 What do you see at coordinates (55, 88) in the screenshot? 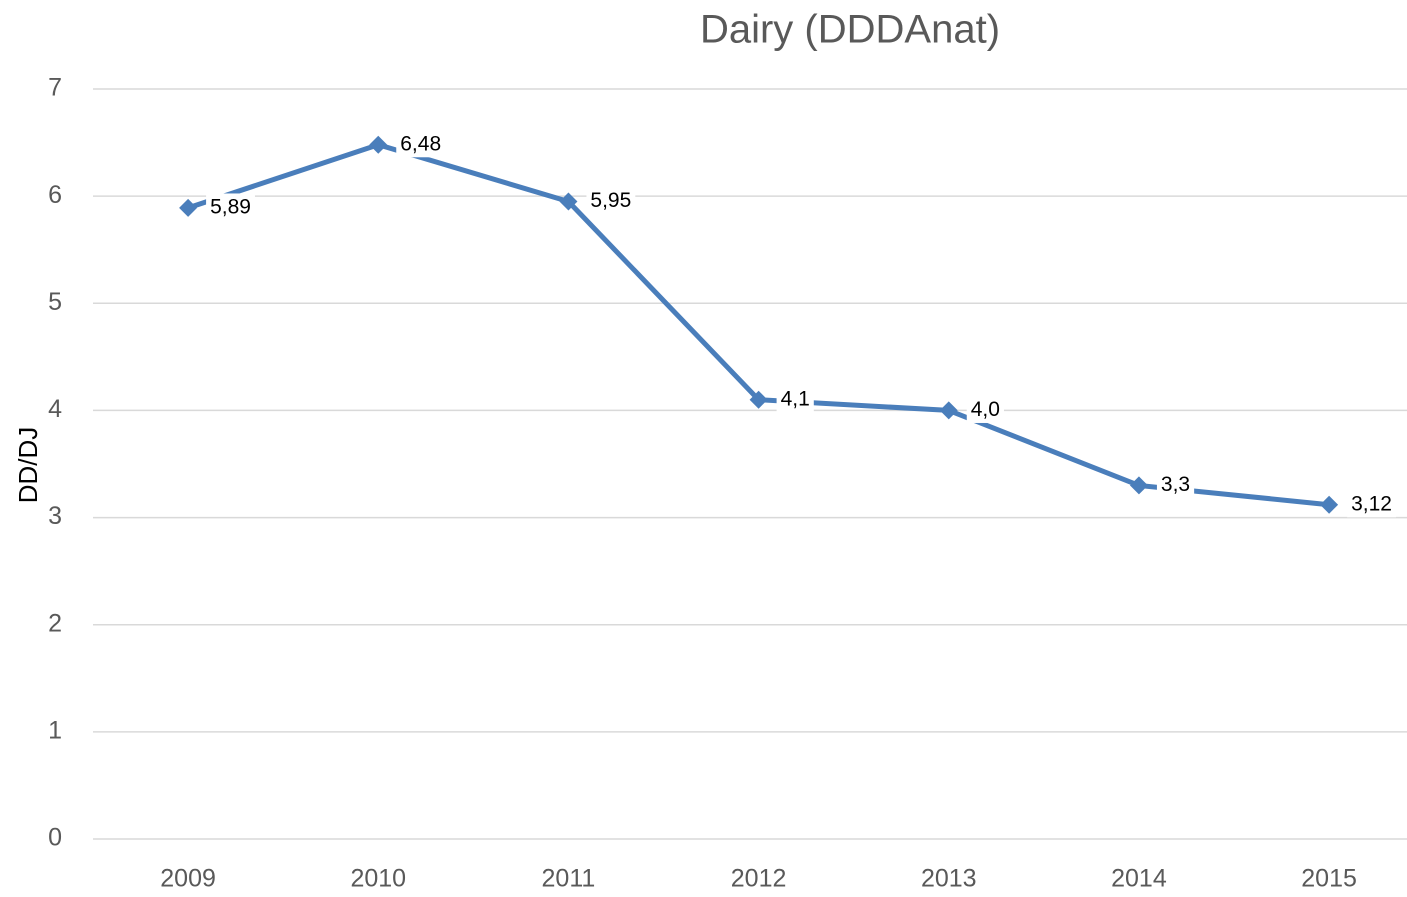
I see `y-tick-label: 7` at bounding box center [55, 88].